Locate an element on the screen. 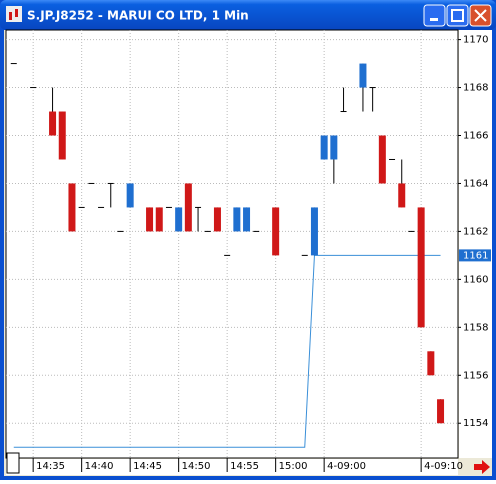 The width and height of the screenshot is (496, 484). y-tick-label: 1156 is located at coordinates (475, 375).